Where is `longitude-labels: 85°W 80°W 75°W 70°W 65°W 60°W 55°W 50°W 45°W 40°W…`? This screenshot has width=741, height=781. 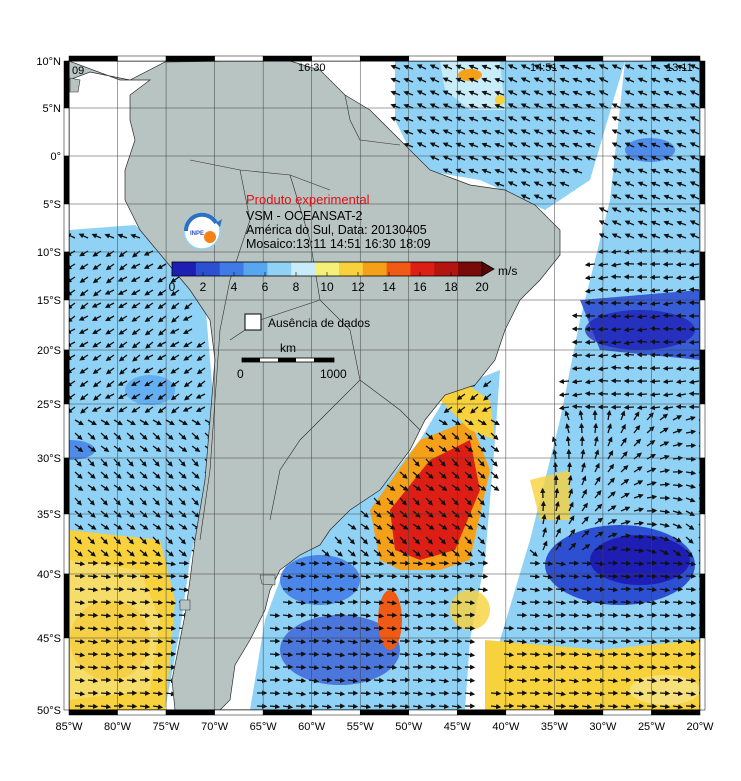
longitude-labels: 85°W 80°W 75°W 70°W 65°W 60°W 55°W 50°W 45°W 40°W… is located at coordinates (384, 727).